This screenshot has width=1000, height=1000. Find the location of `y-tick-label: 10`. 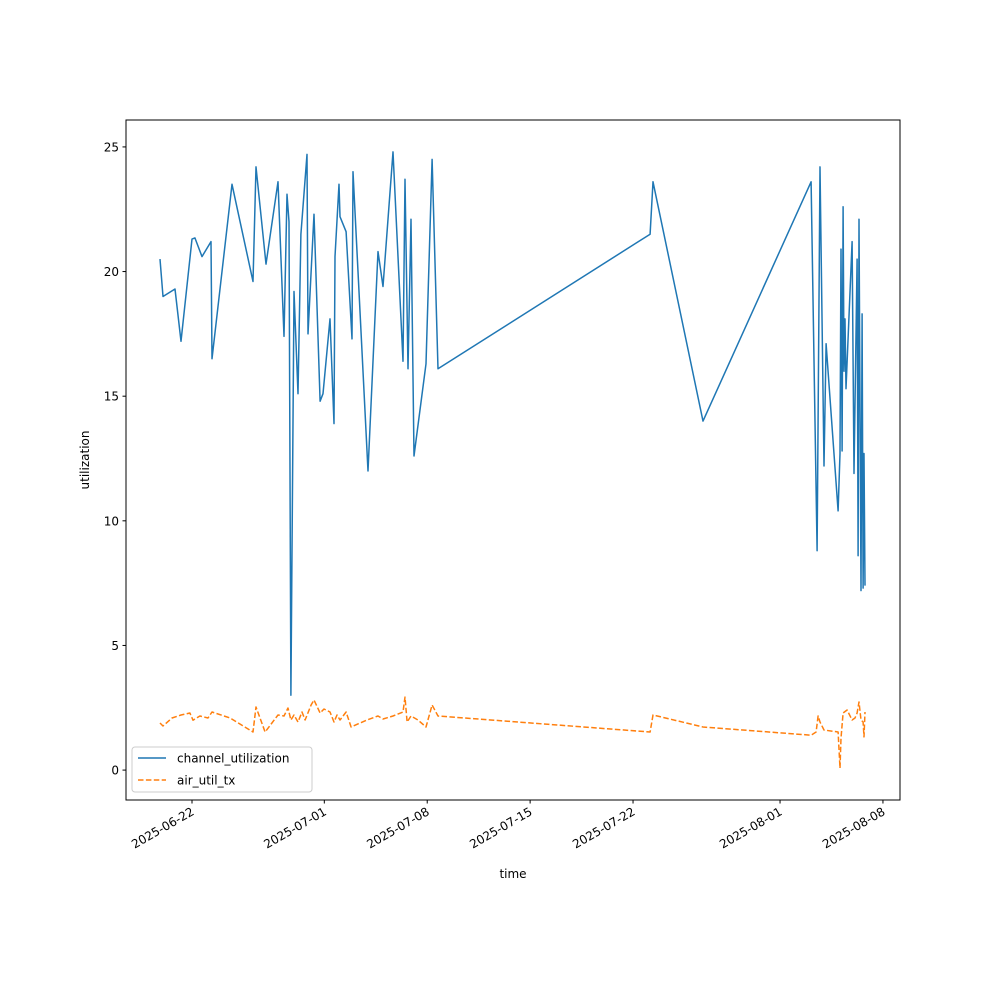

y-tick-label: 10 is located at coordinates (111, 521).